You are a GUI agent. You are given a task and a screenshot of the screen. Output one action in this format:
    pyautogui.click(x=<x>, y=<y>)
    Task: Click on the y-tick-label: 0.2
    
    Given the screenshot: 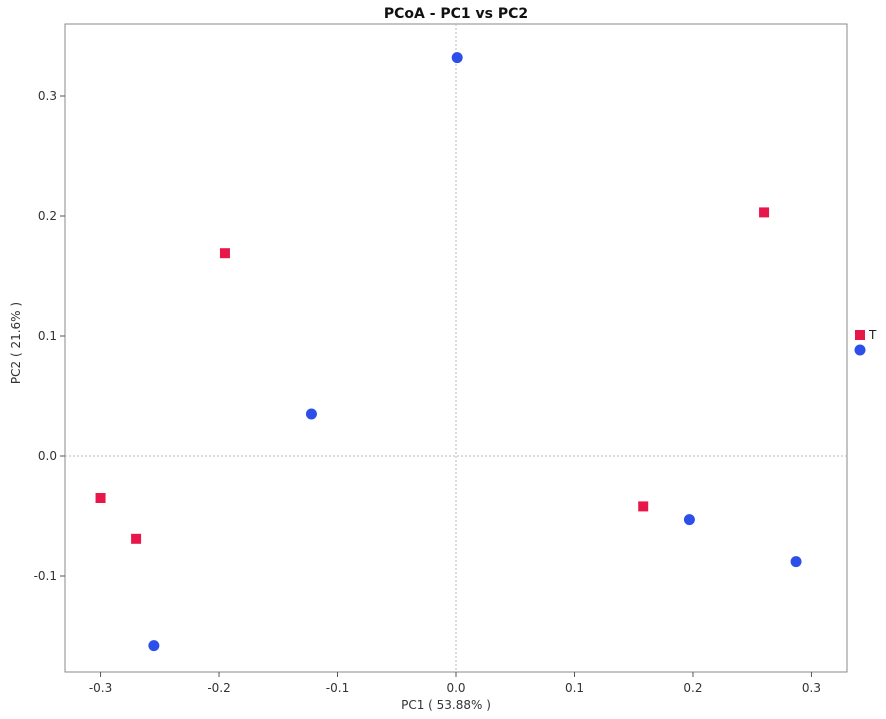 What is the action you would take?
    pyautogui.click(x=47, y=216)
    